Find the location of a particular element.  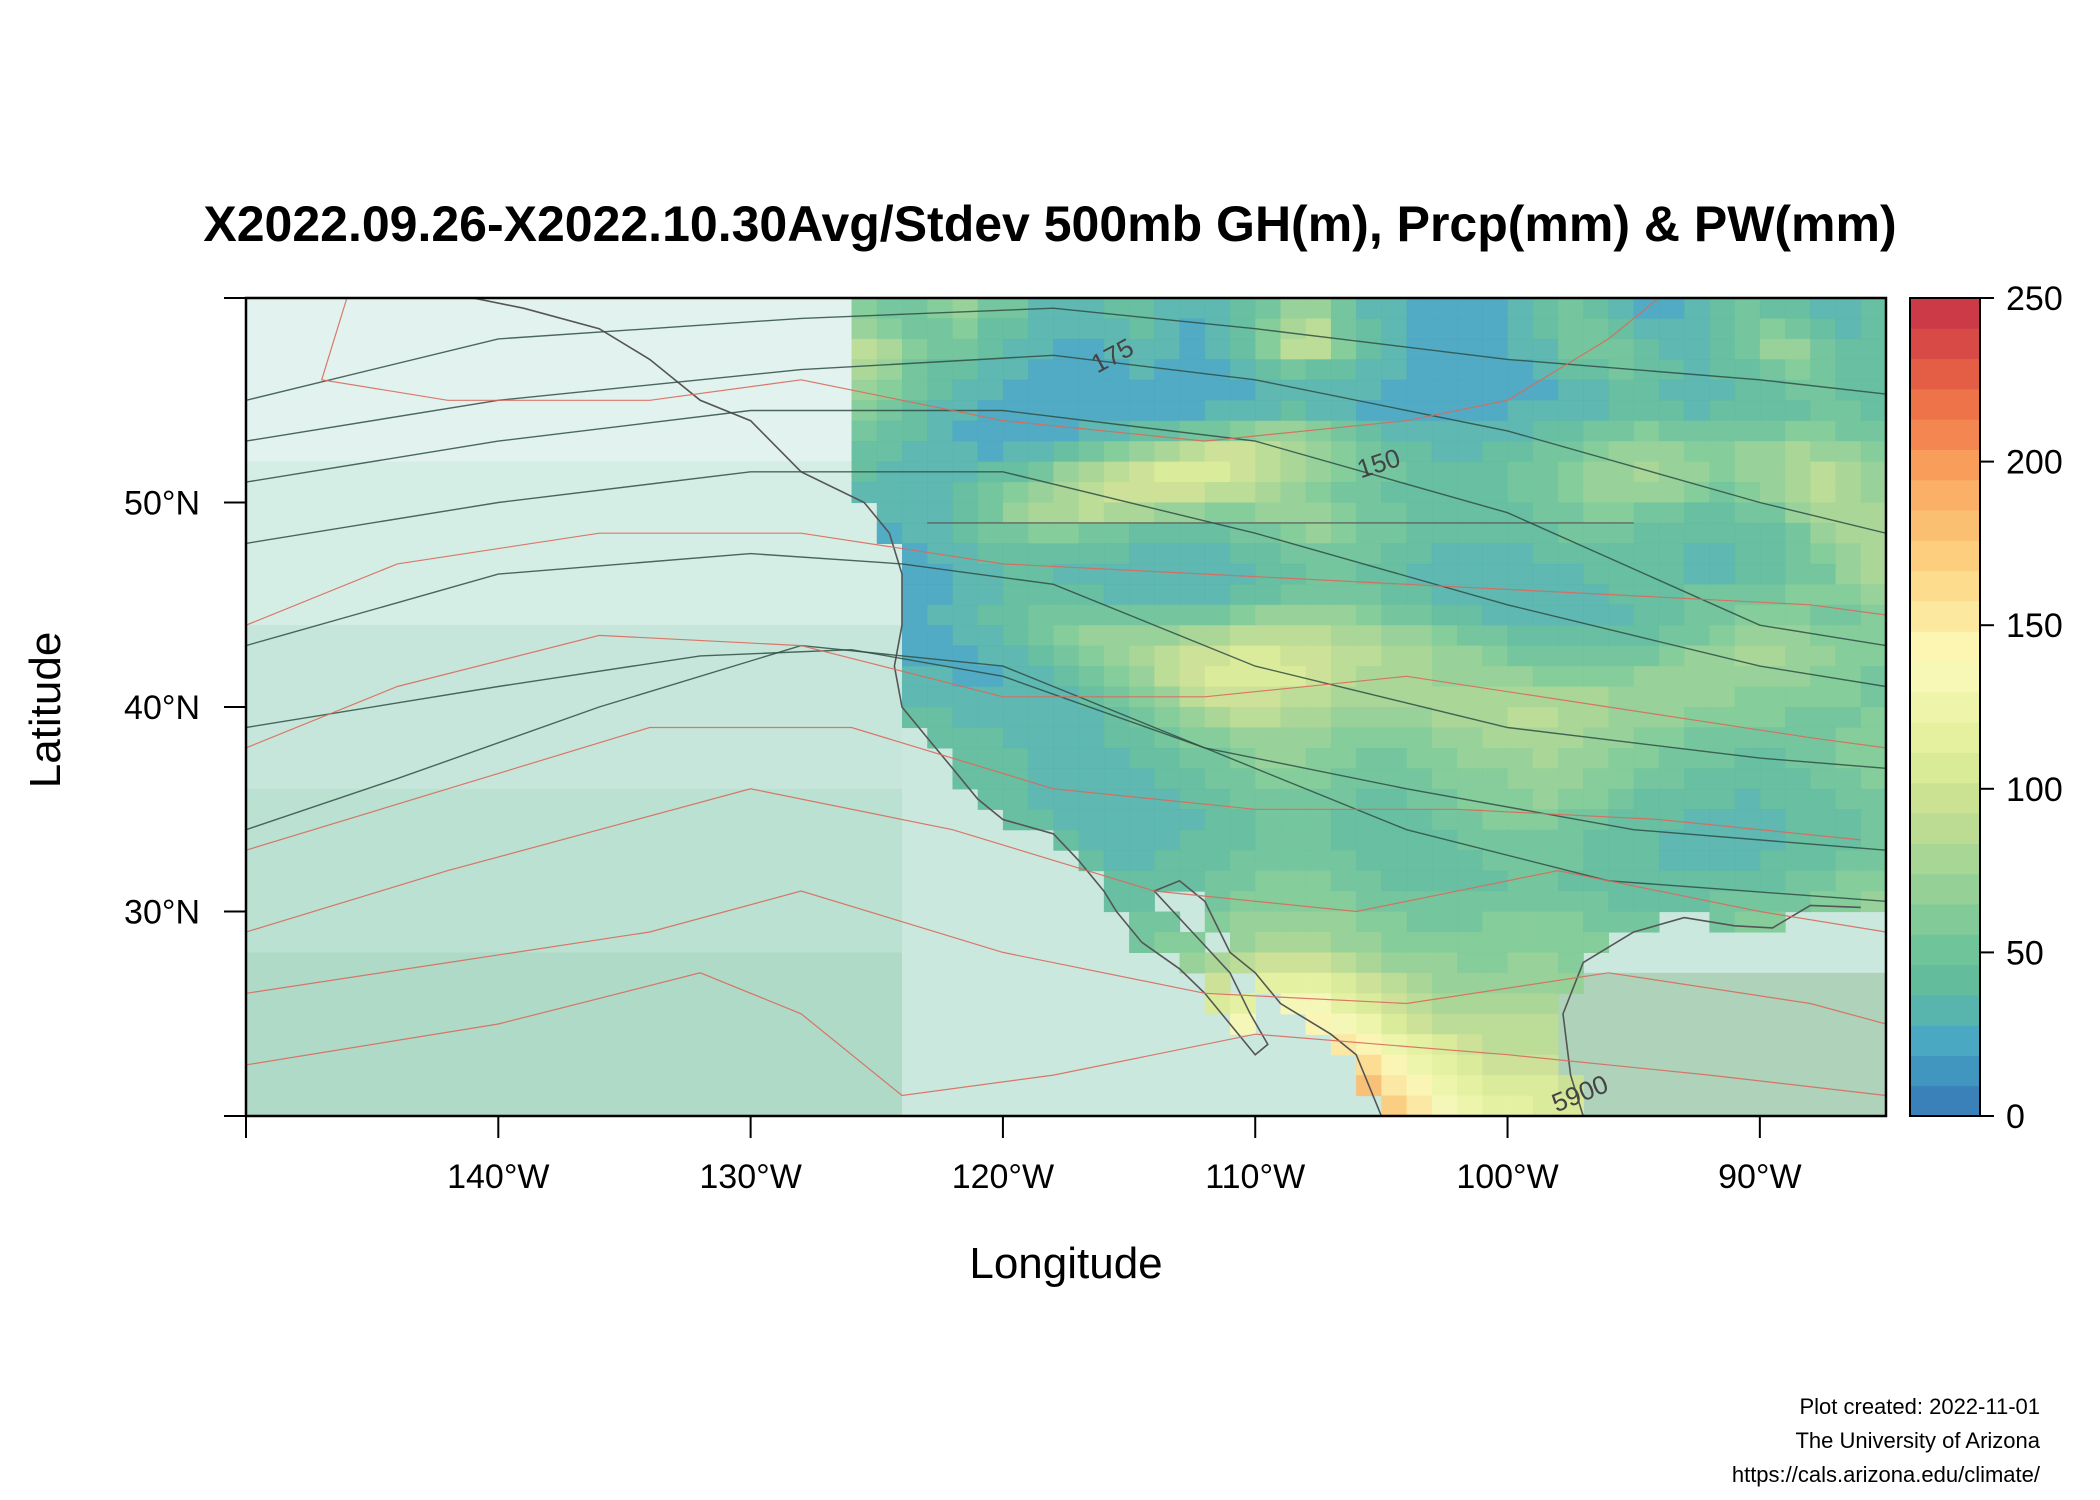

colorbar-tick-label: 100 is located at coordinates (2034, 790).